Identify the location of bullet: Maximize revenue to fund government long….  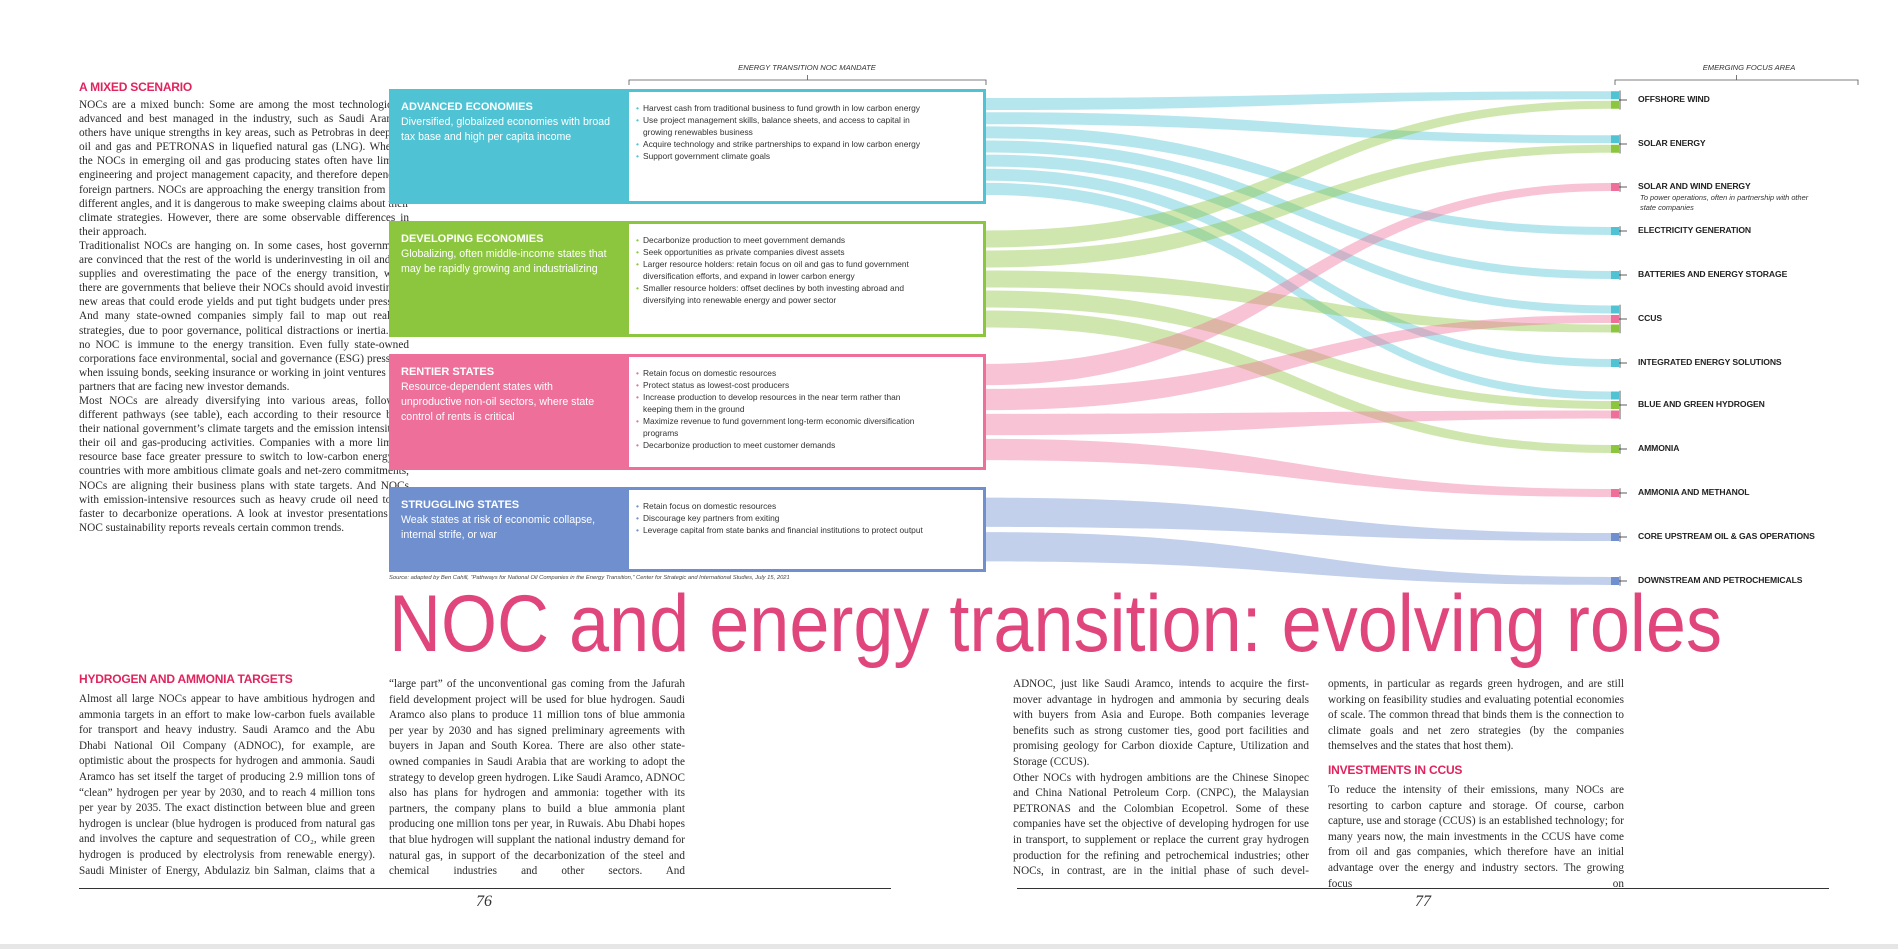
(781, 427).